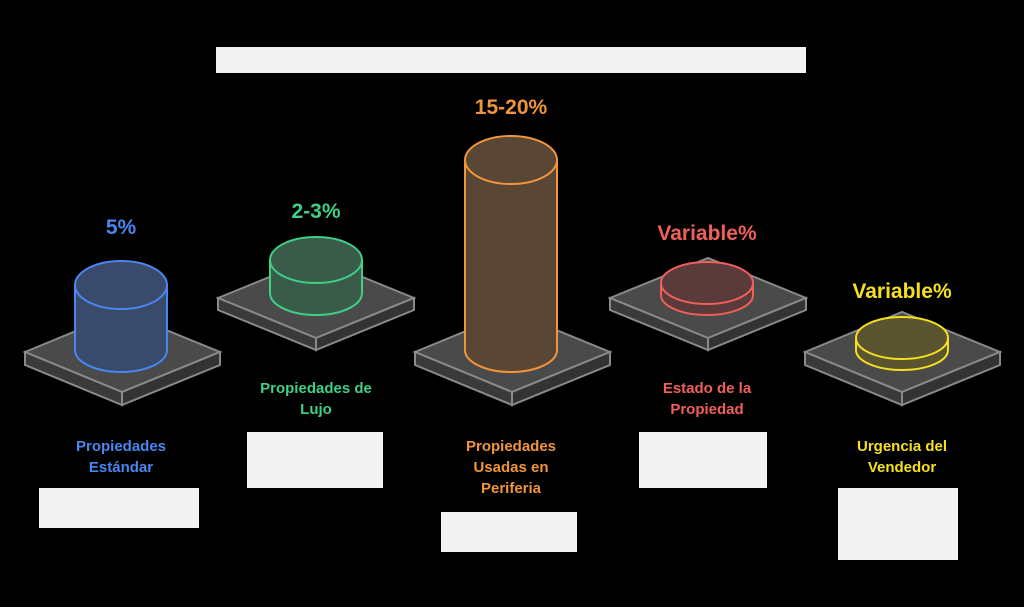 The height and width of the screenshot is (607, 1024). What do you see at coordinates (511, 254) in the screenshot?
I see `cylinder-orange` at bounding box center [511, 254].